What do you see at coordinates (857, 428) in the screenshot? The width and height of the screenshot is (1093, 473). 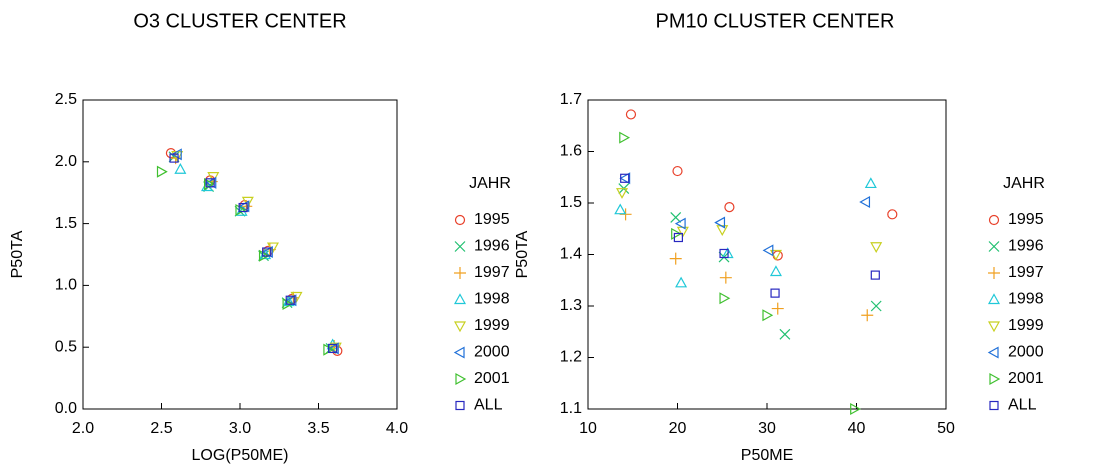 I see `x-tick-label: 40` at bounding box center [857, 428].